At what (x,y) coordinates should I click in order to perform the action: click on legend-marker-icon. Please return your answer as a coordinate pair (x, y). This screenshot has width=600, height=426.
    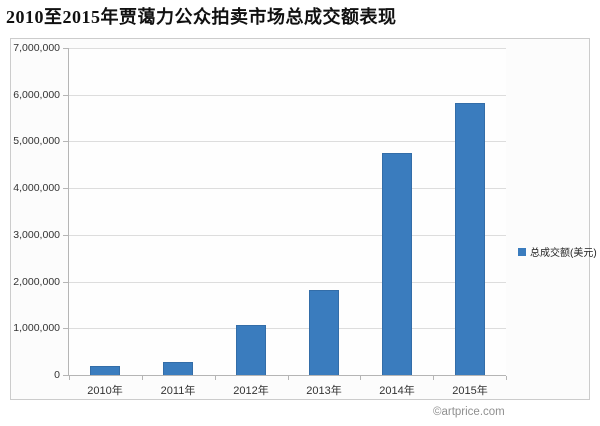
    Looking at the image, I should click on (522, 251).